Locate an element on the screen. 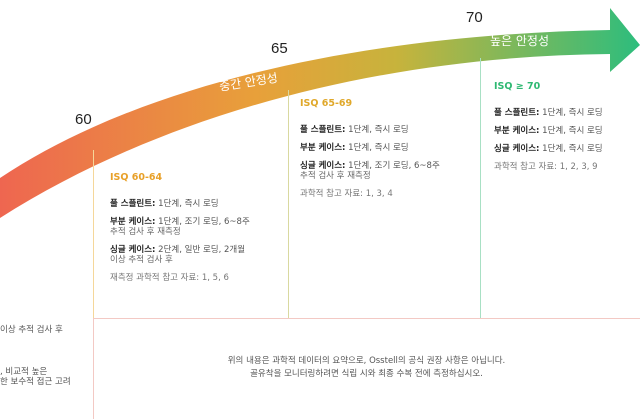 This screenshot has height=420, width=640. column-title: ISQ ≥ 70 is located at coordinates (517, 86).